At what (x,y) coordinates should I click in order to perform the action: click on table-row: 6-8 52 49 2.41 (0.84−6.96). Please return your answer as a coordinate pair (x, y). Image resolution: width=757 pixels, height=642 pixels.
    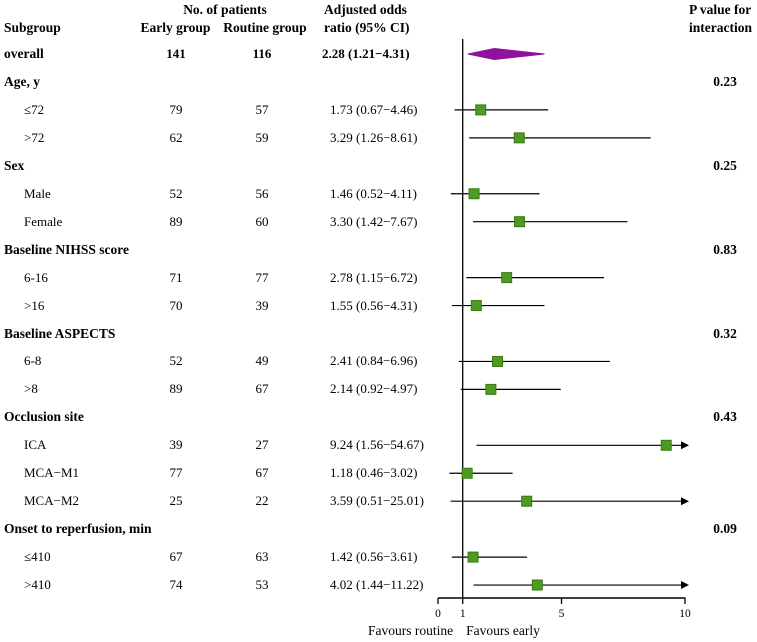
    Looking at the image, I should click on (378, 361).